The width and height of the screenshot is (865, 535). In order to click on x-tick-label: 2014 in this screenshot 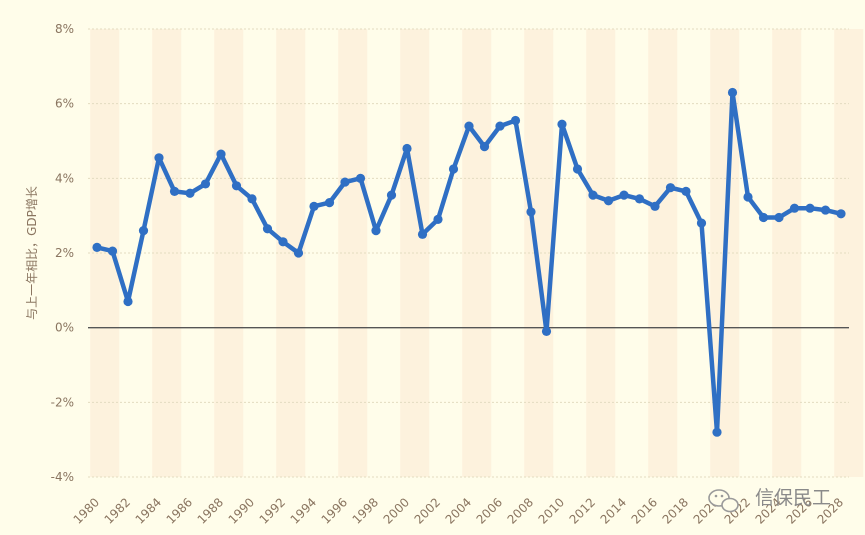, I will do `click(613, 510)`.